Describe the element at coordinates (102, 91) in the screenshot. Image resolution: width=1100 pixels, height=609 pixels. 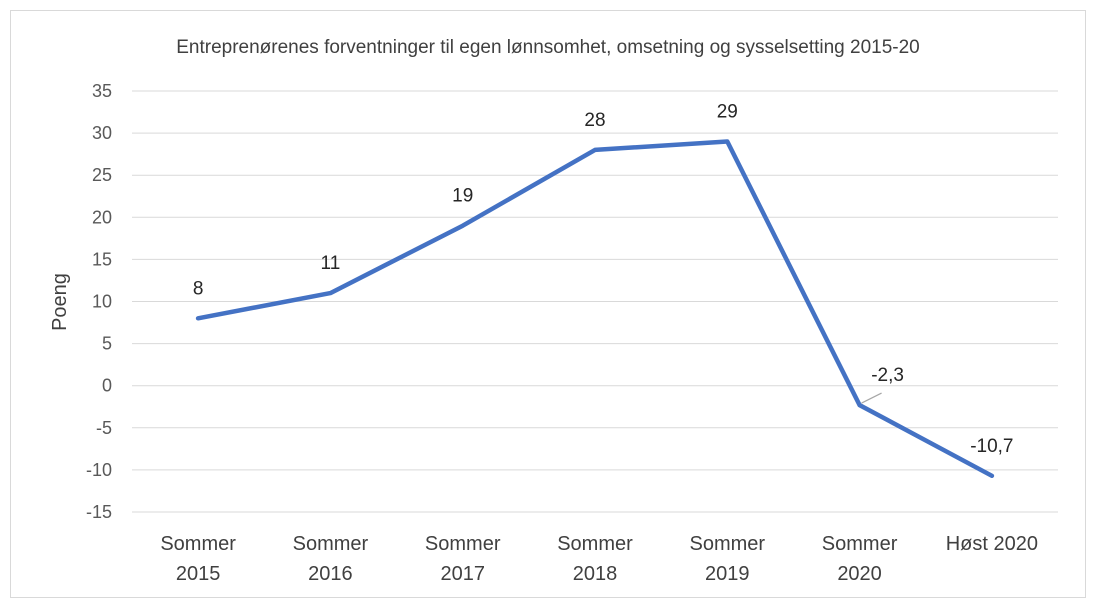
I see `y-tick-label: 35` at that location.